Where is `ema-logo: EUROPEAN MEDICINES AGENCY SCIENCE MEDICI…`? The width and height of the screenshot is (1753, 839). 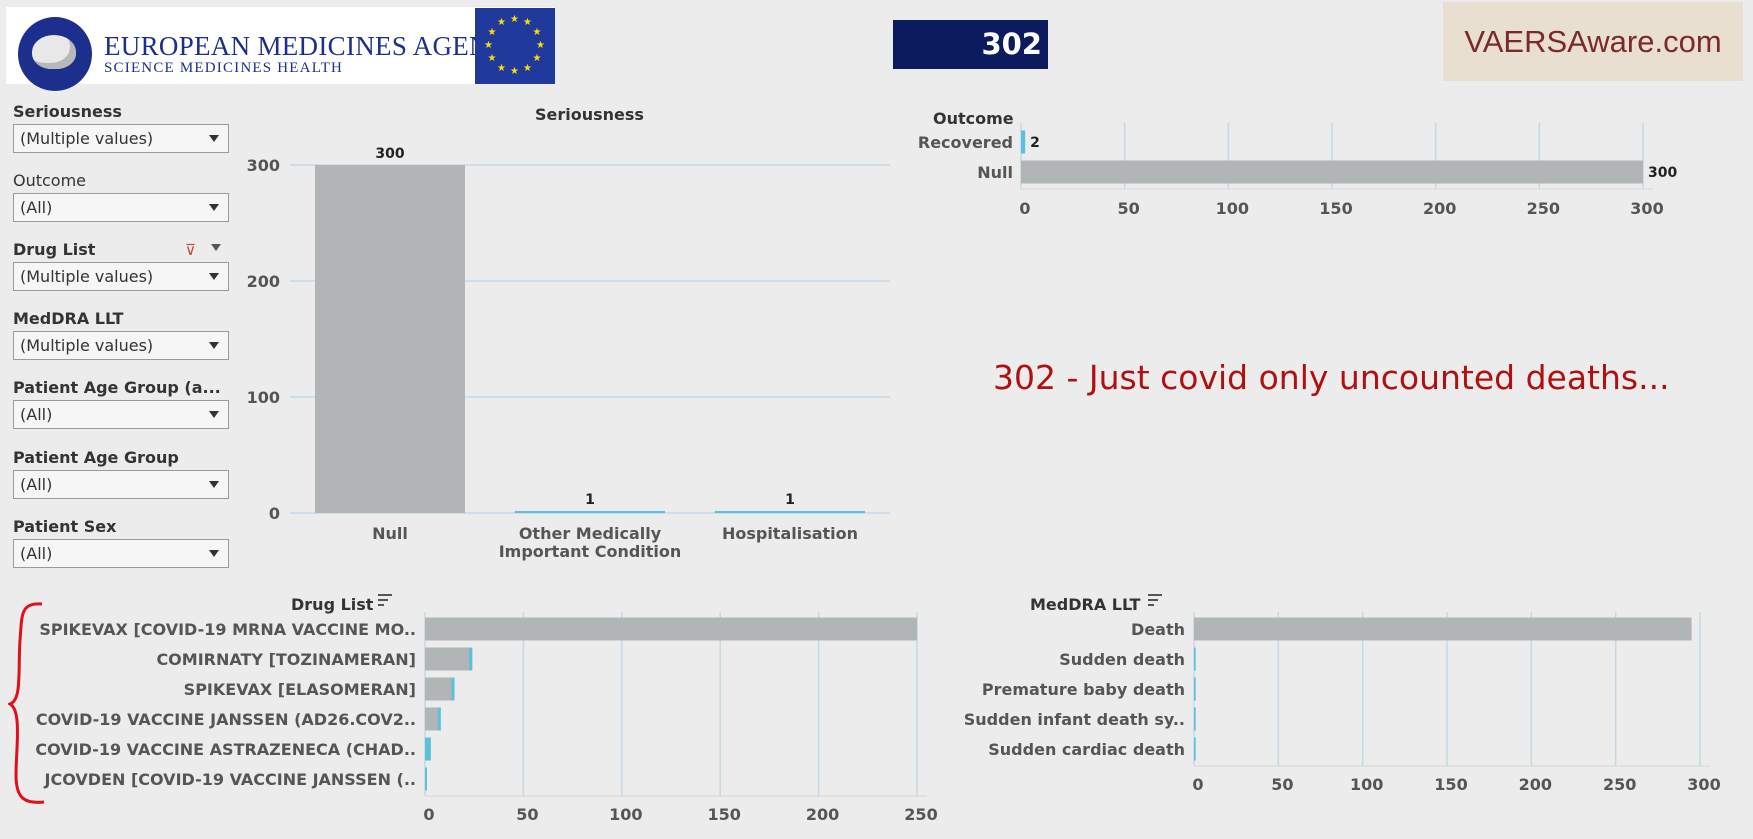
ema-logo: EUROPEAN MEDICINES AGENCY SCIENCE MEDICI… is located at coordinates (280, 49).